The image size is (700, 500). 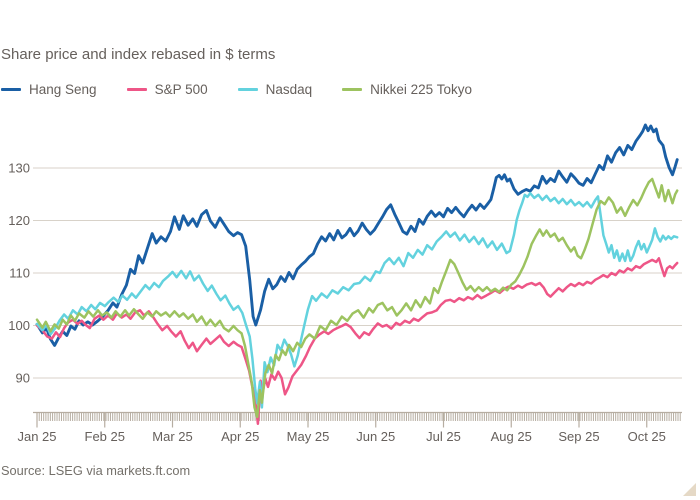 What do you see at coordinates (19, 325) in the screenshot?
I see `y-axis-tick-label-100: 100` at bounding box center [19, 325].